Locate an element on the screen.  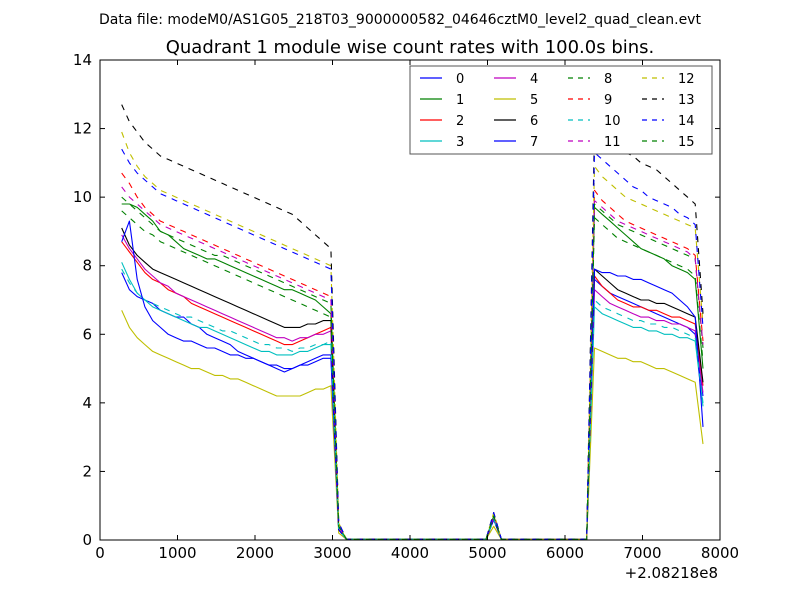
y-tick-label: 8 is located at coordinates (87, 266).